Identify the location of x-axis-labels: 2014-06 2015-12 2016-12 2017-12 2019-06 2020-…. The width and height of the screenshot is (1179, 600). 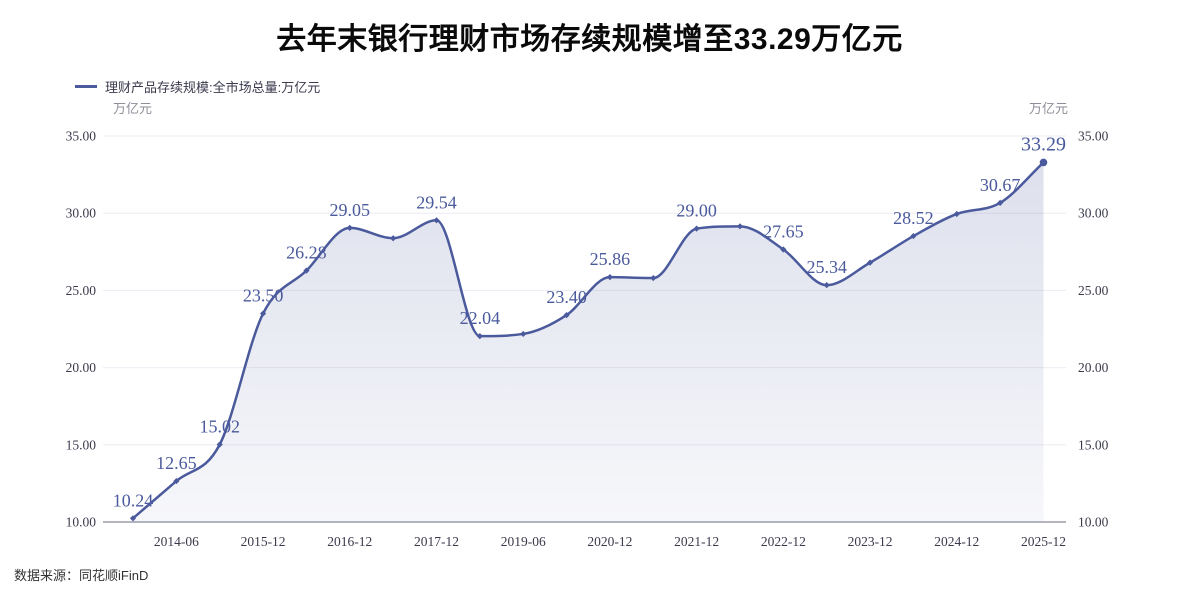
(610, 541).